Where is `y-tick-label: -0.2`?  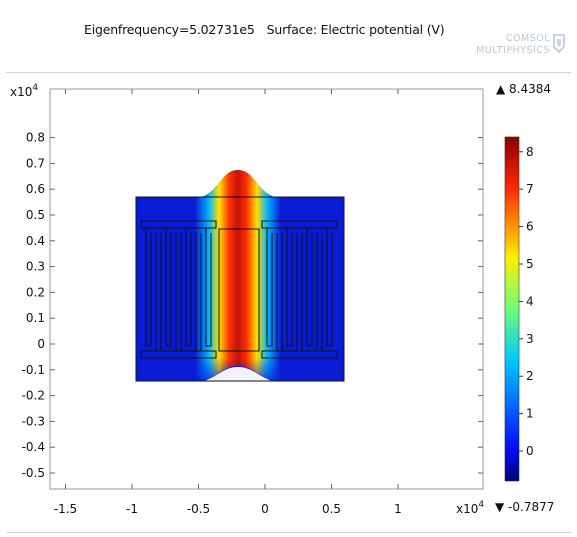 y-tick-label: -0.2 is located at coordinates (33, 396).